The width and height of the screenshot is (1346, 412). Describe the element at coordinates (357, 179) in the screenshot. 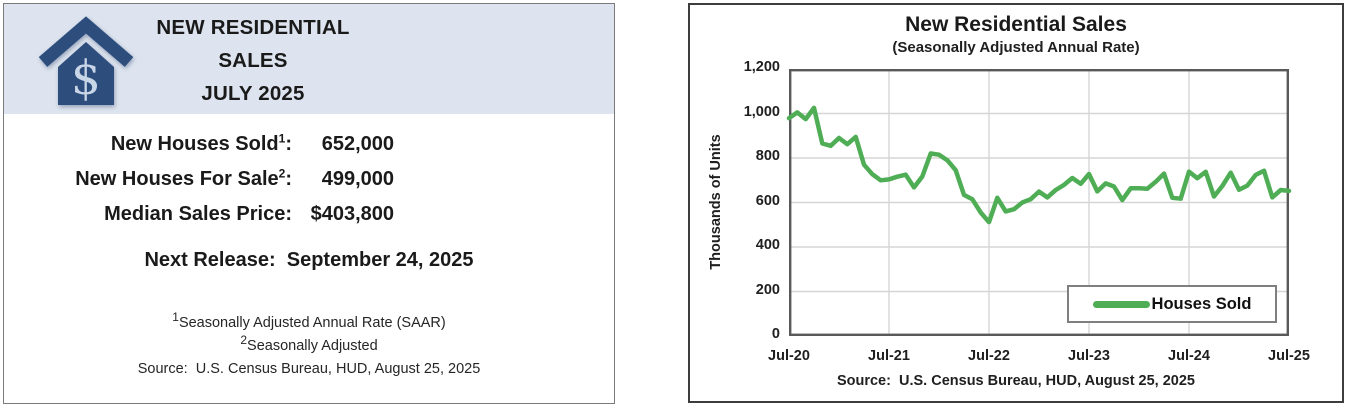

I see `stat-value: 499,000` at that location.